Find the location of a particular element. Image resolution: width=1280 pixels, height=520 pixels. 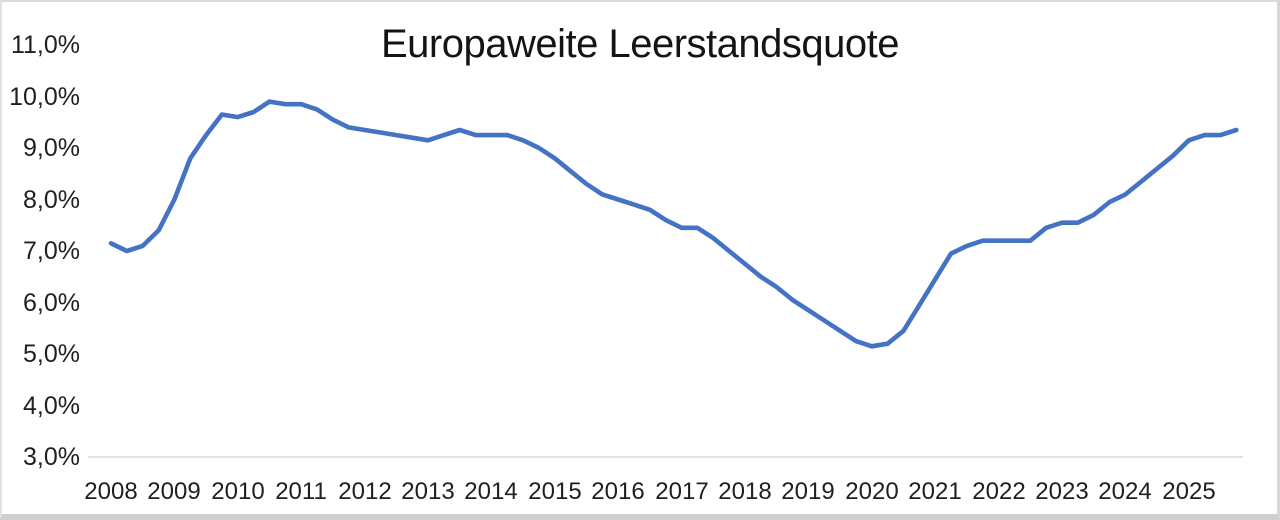

x-axis-label: 2013 is located at coordinates (428, 491).